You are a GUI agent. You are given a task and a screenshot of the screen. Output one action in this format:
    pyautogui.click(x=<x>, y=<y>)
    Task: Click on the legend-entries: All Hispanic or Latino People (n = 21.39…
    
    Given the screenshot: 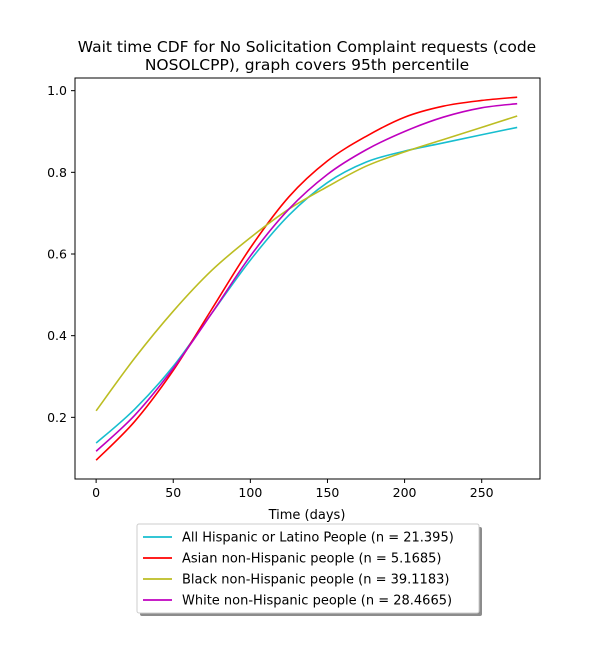 What is the action you would take?
    pyautogui.click(x=298, y=570)
    